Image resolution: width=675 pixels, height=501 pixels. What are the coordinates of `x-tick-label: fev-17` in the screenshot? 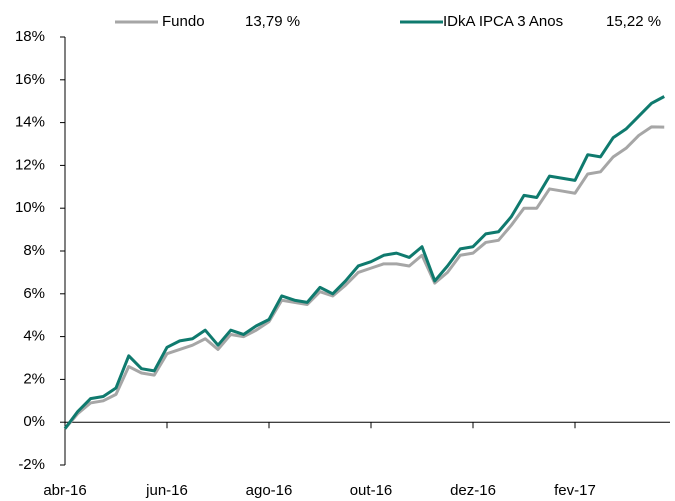 It's located at (575, 490).